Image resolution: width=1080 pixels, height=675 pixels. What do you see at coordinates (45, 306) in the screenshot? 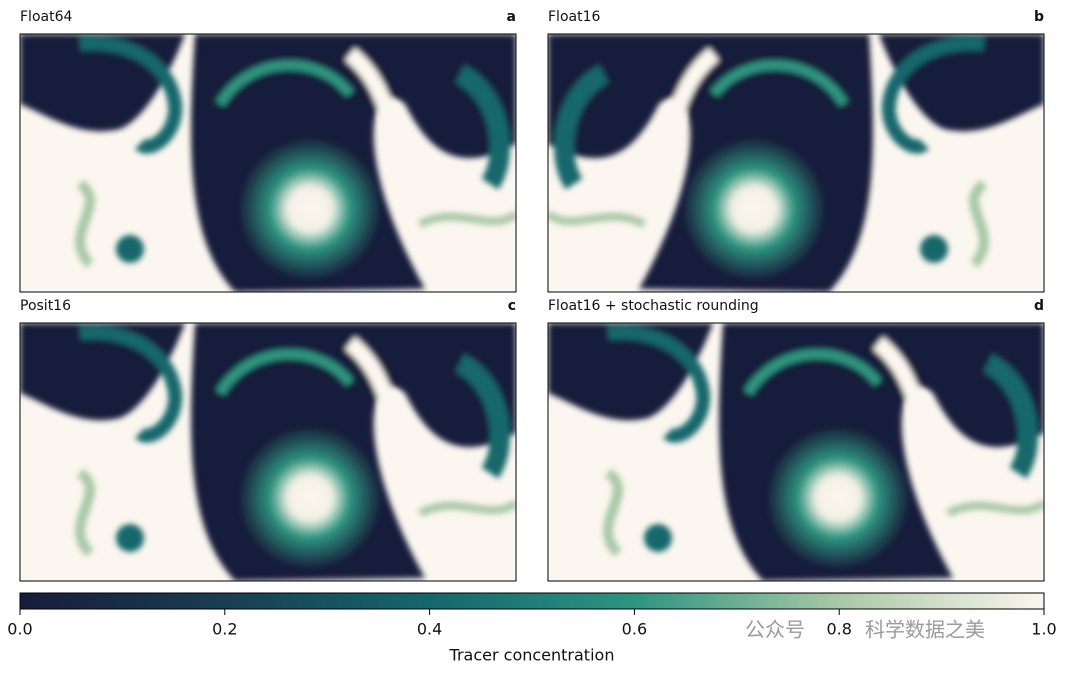
I see `panel-title: Posit16` at bounding box center [45, 306].